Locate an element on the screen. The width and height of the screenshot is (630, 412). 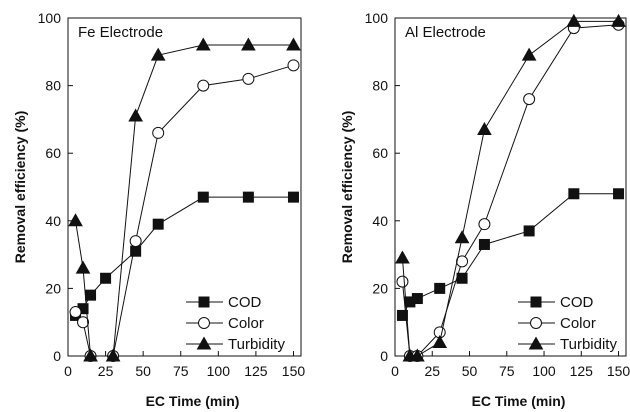
panel-2-y-tick-label-0: 0 is located at coordinates (384, 356).